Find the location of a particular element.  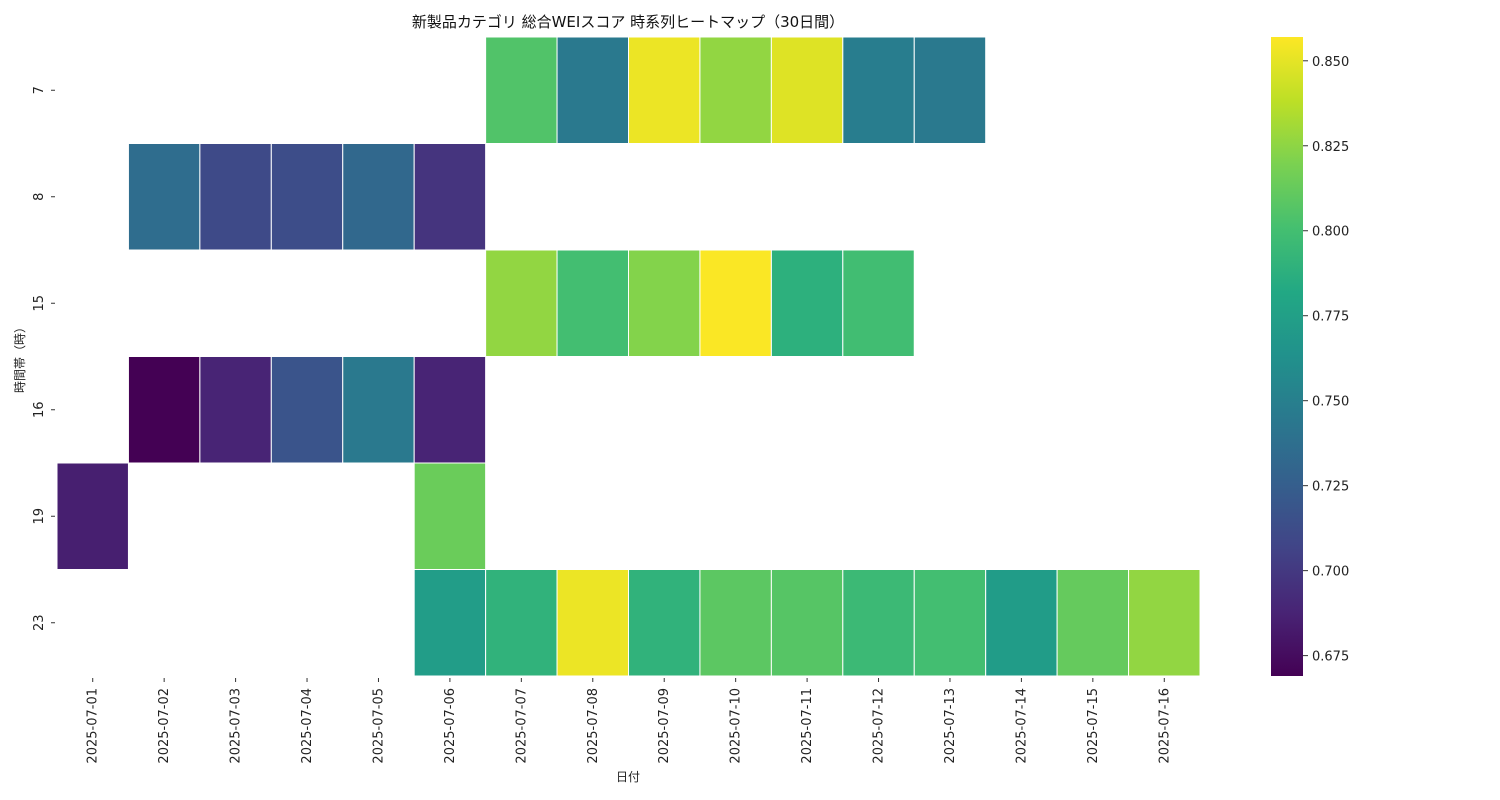

colorbar-tick-label: 0.800 is located at coordinates (1330, 232).